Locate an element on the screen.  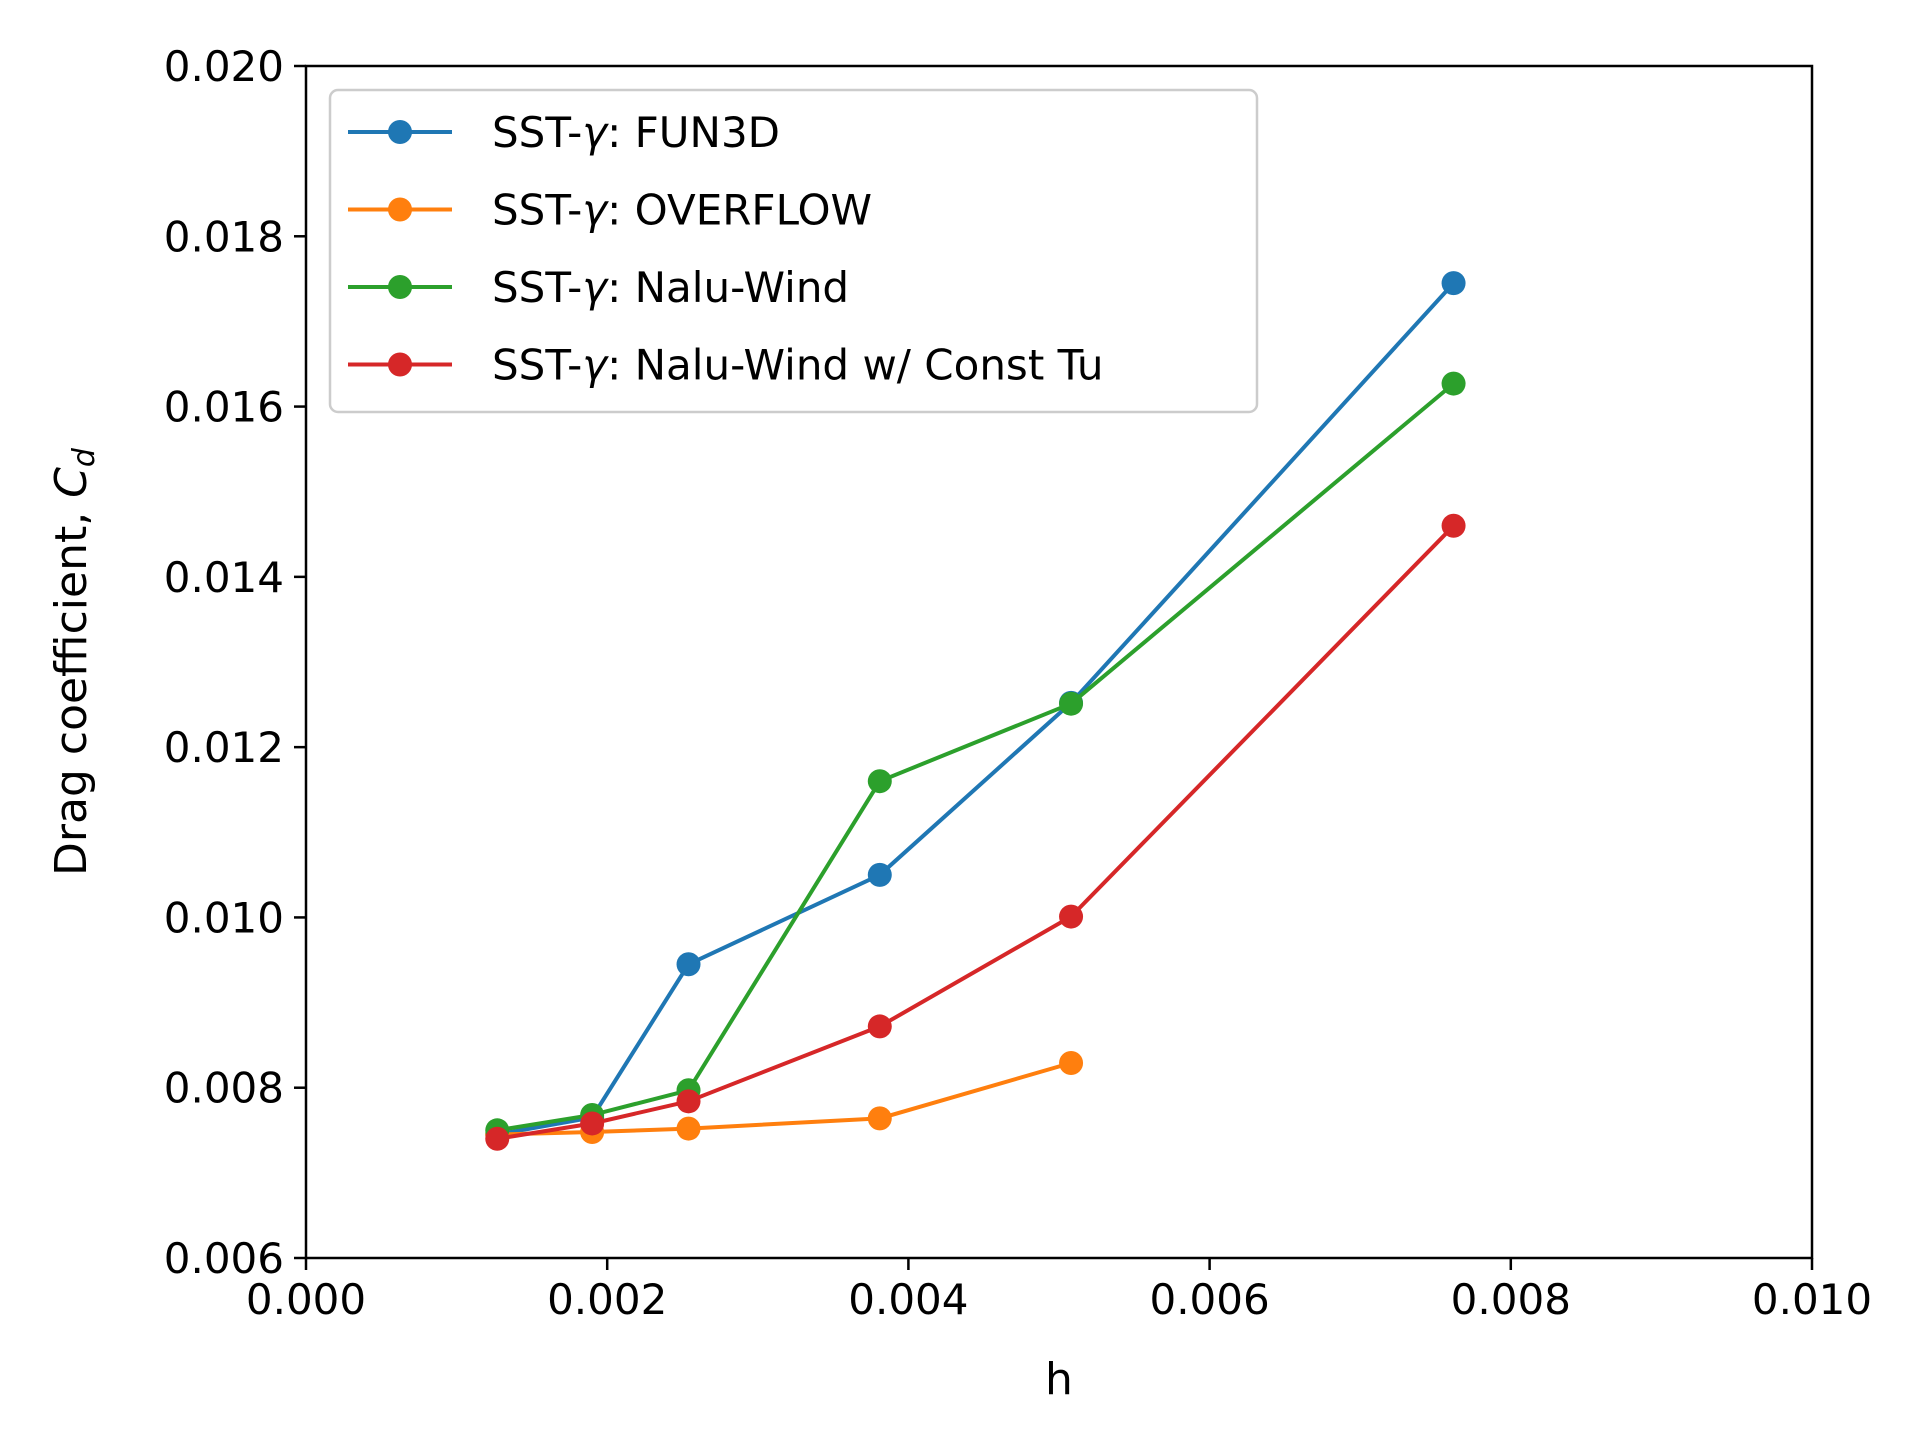
legend-entry: SST-γ: Nalu-Wind is located at coordinates (598, 287).